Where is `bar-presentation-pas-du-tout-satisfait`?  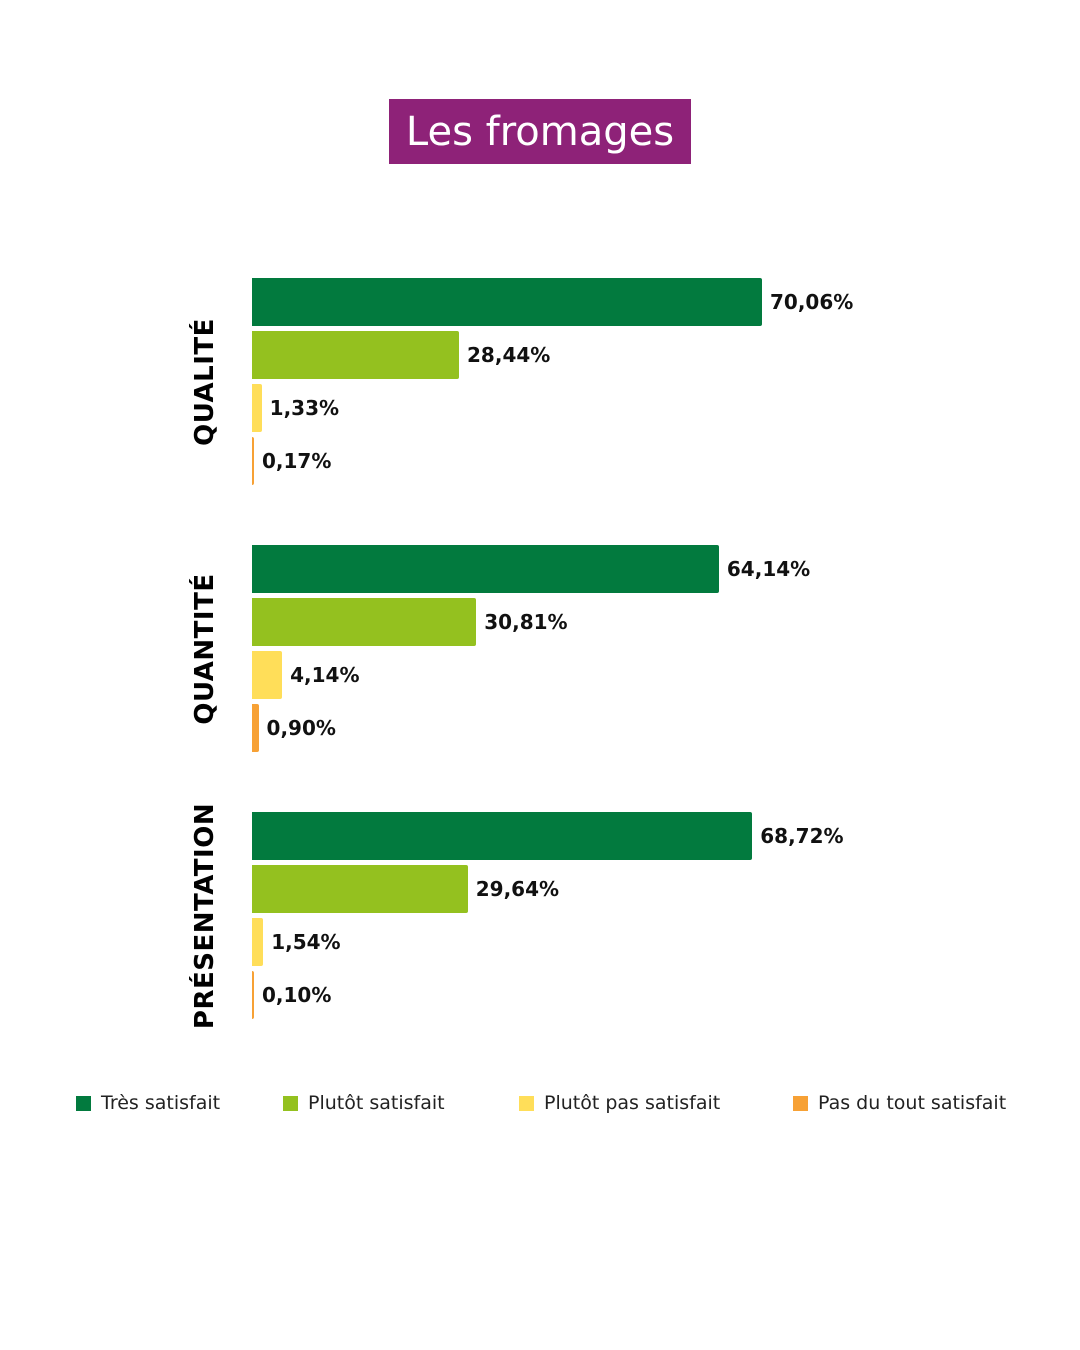 bar-presentation-pas-du-tout-satisfait is located at coordinates (253, 995).